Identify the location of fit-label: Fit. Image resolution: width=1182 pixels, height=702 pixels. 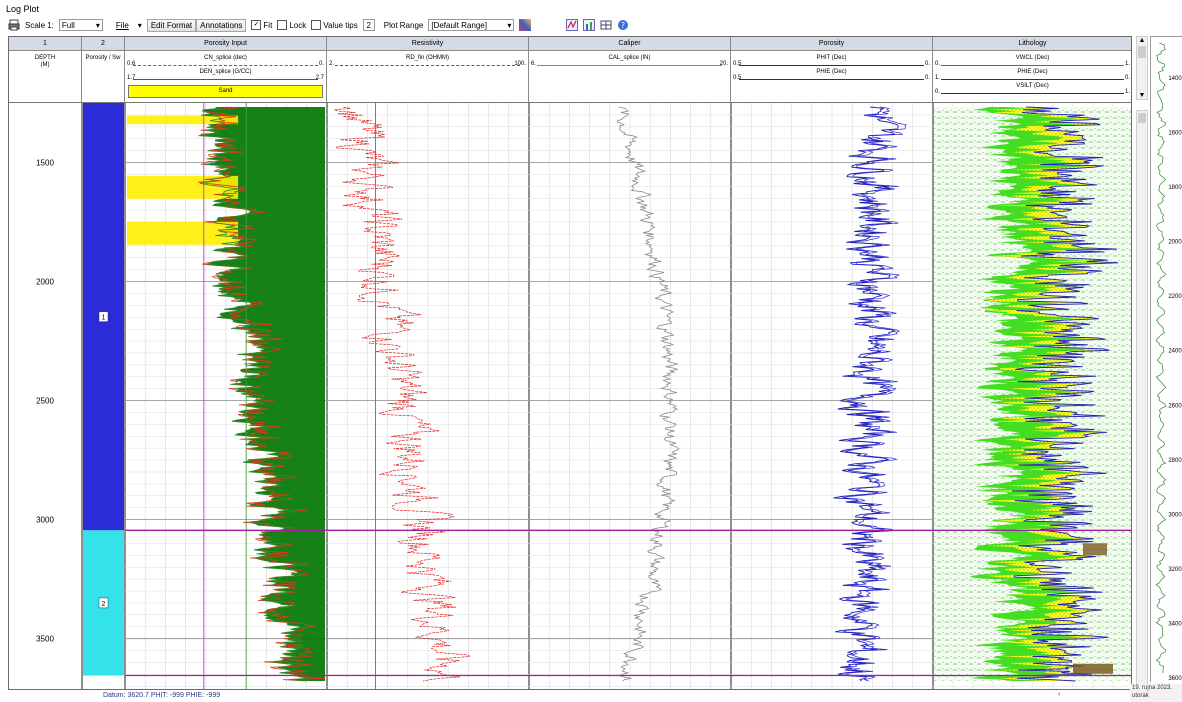
(268, 25).